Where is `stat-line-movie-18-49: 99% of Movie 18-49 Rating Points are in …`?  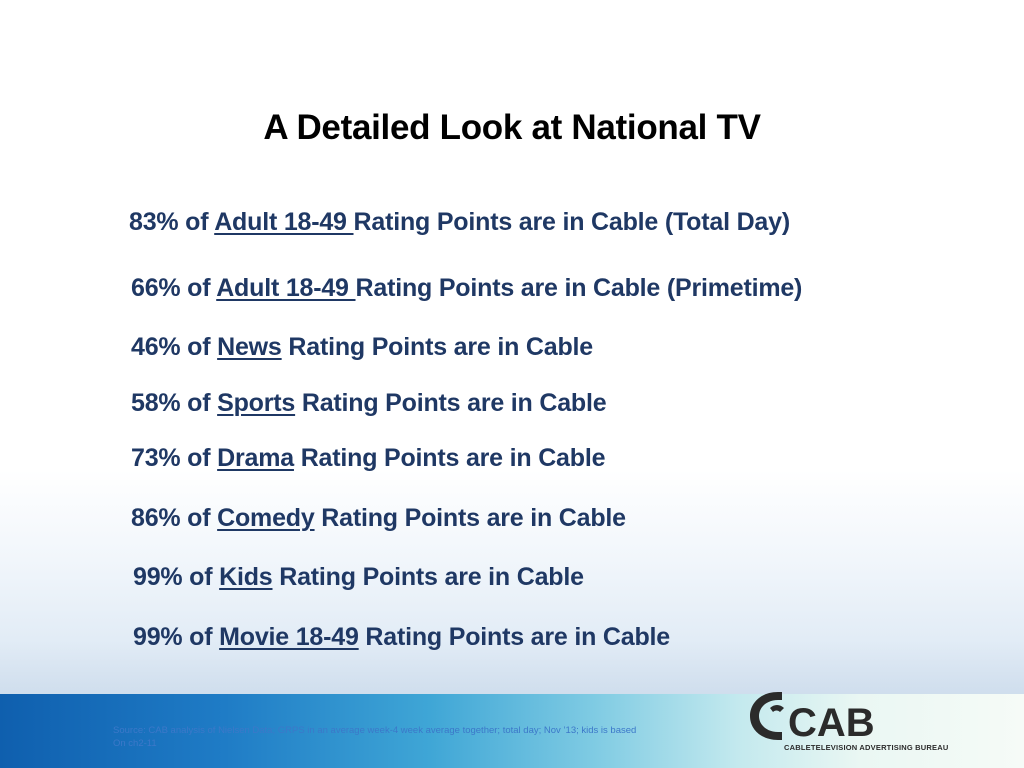
stat-line-movie-18-49: 99% of Movie 18-49 Rating Points are in … is located at coordinates (401, 637).